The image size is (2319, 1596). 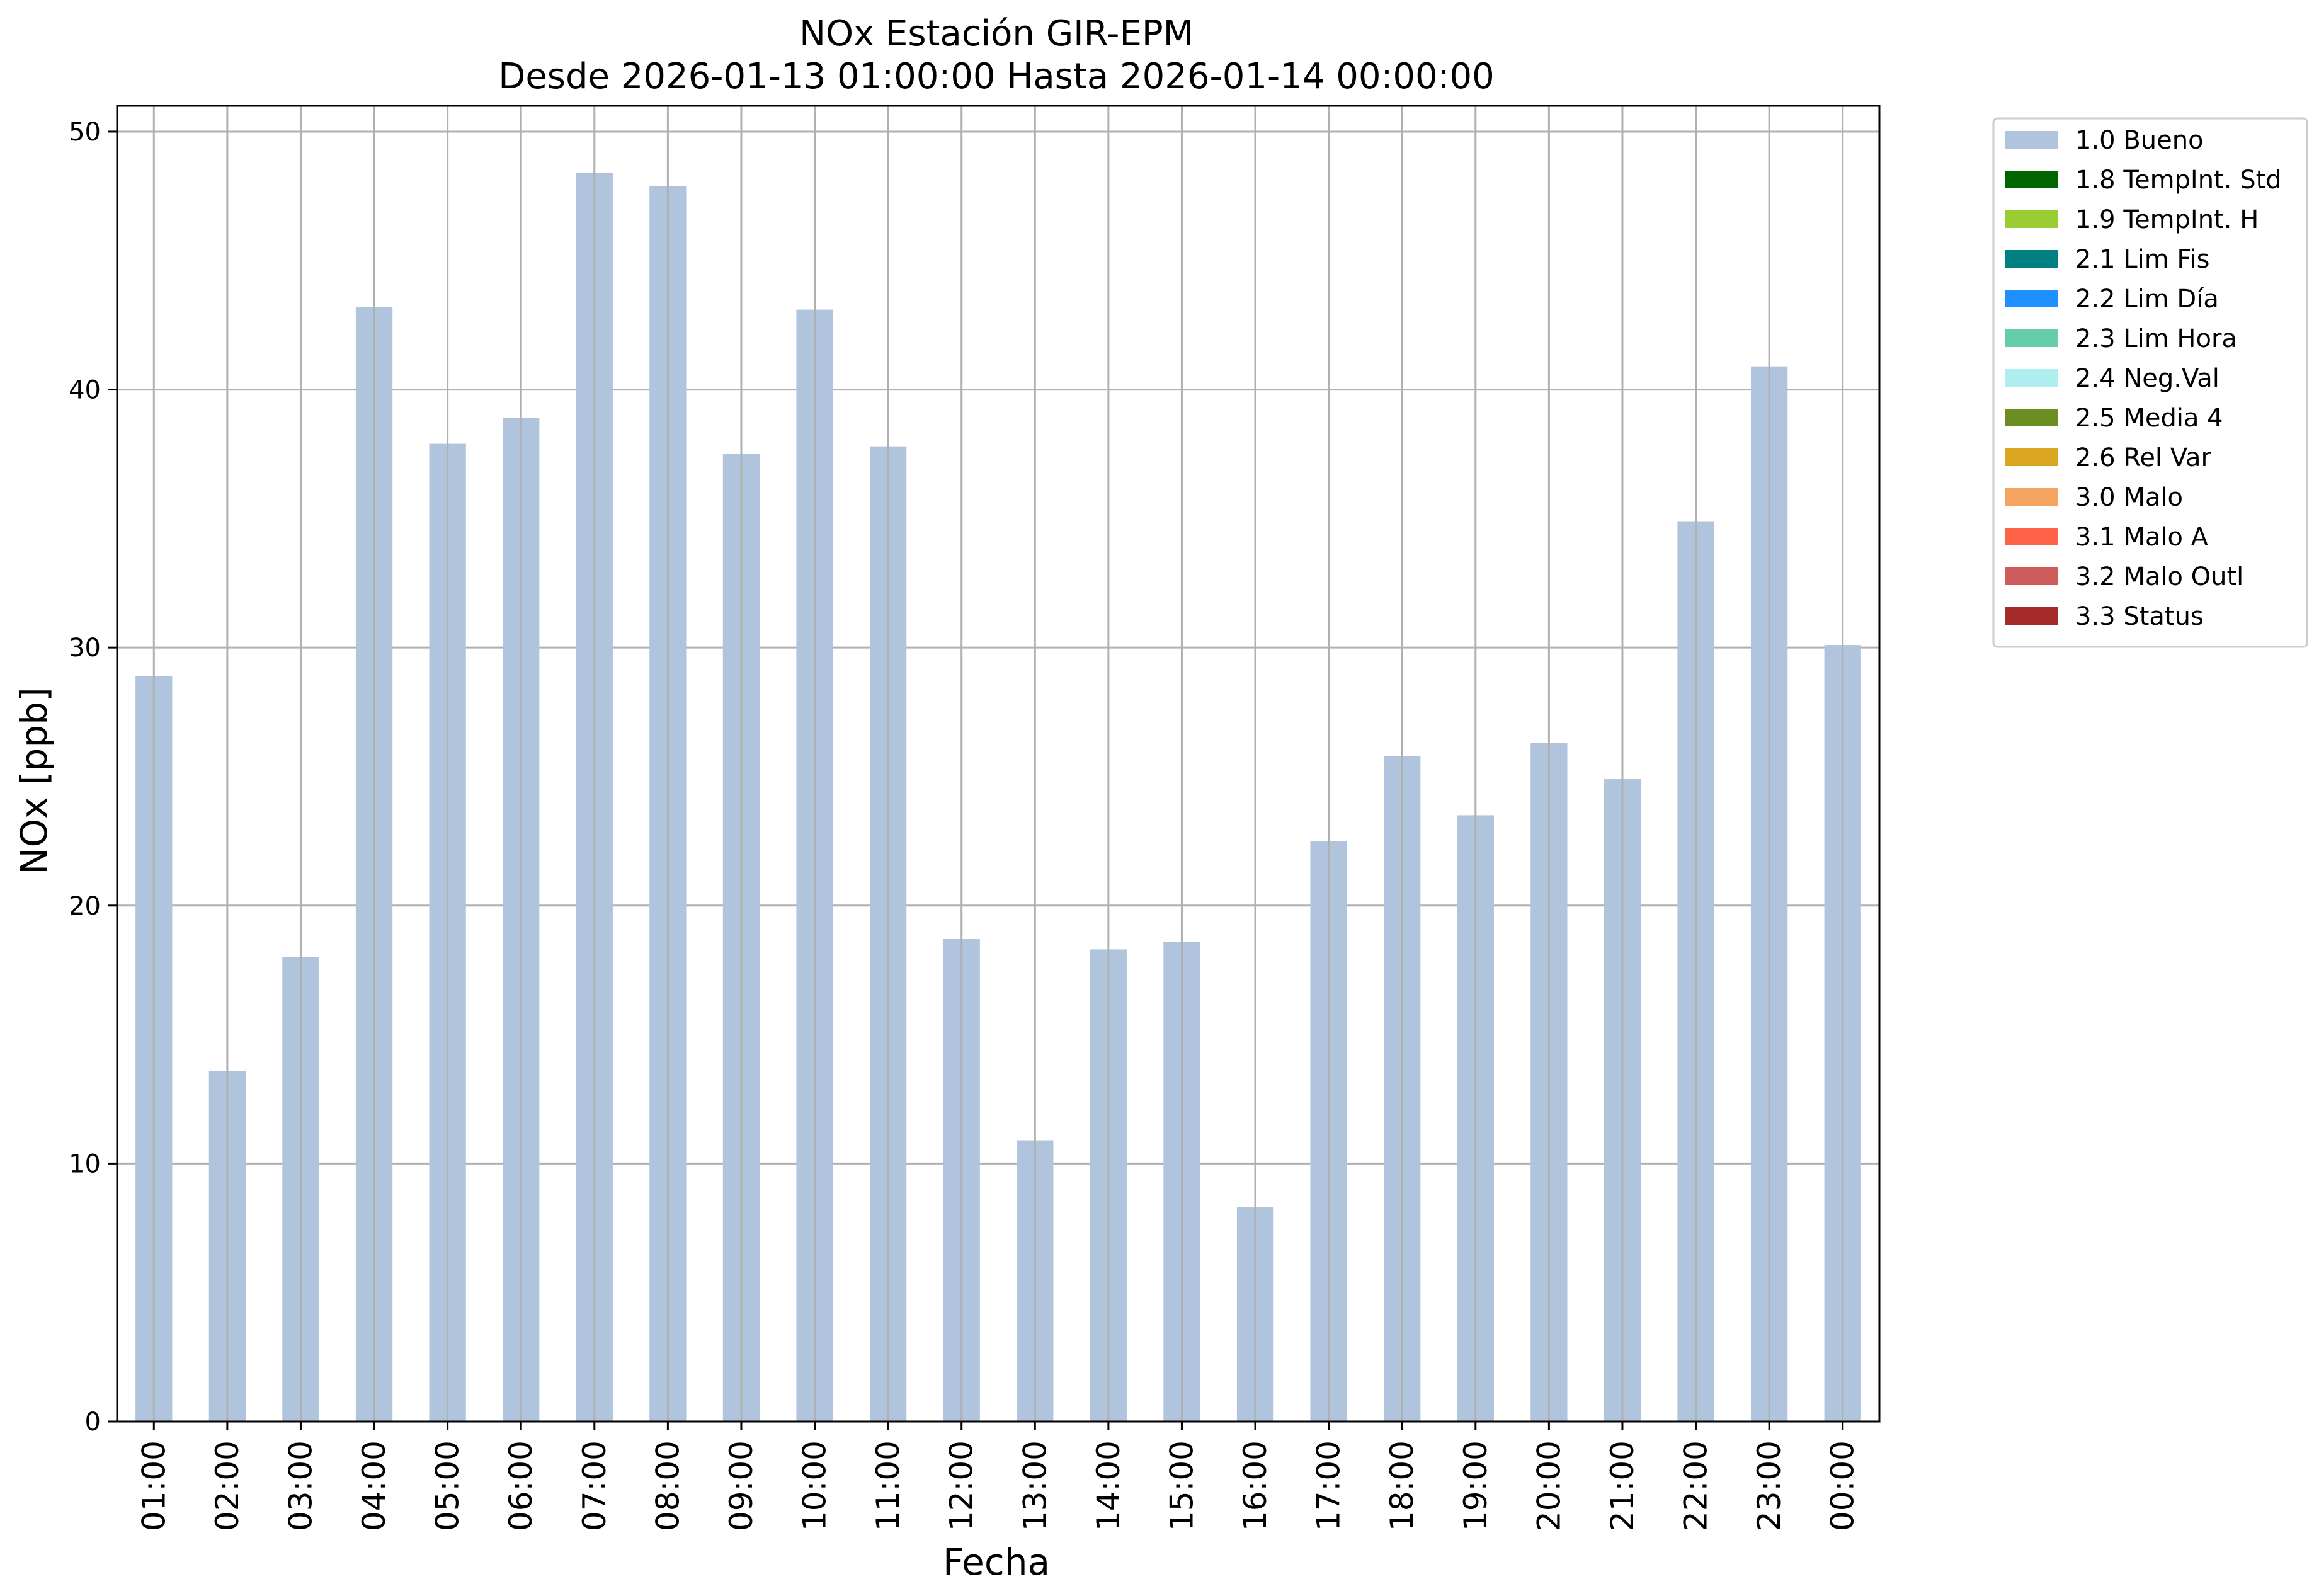 I want to click on x-tick-label: 14:00, so click(x=1108, y=1485).